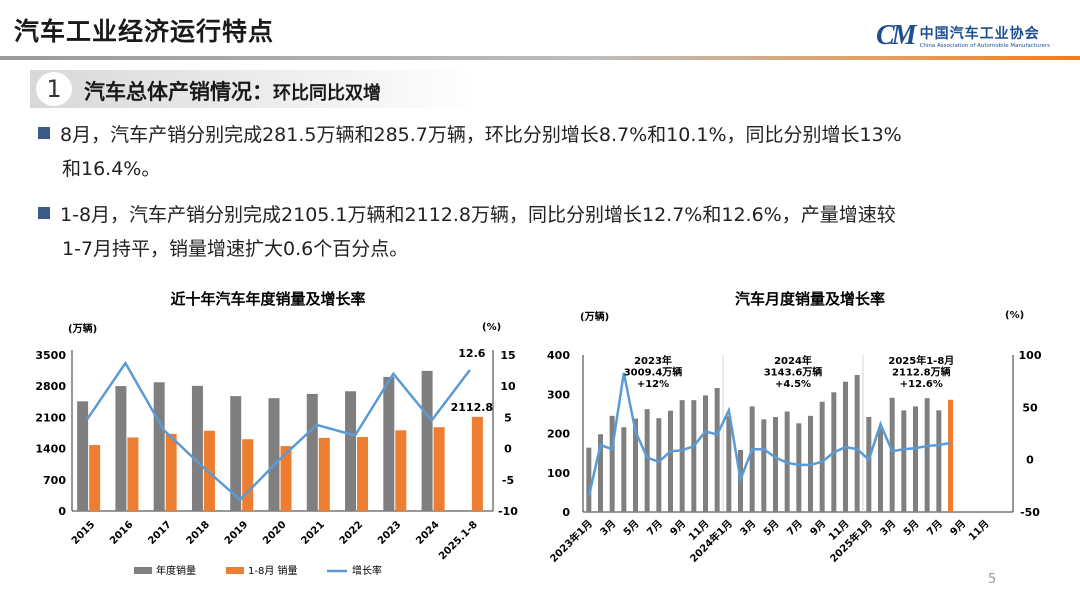 The image size is (1080, 607). Describe the element at coordinates (921, 360) in the screenshot. I see `period-annotation: 2025年1-8月` at that location.